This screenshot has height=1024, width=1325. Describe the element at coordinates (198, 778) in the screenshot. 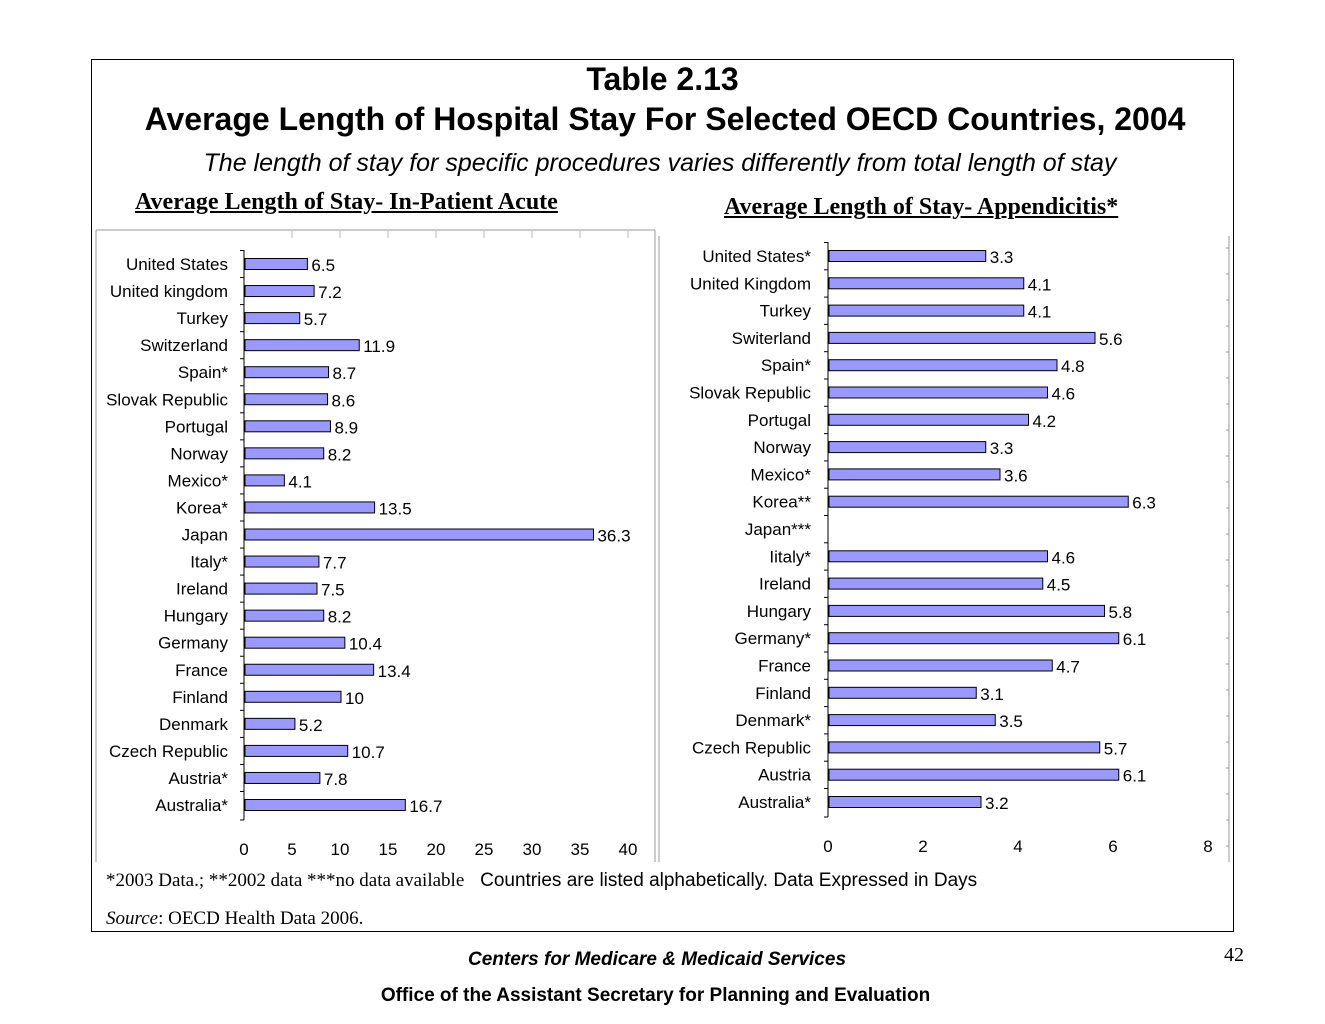

I see `left-category-label: Austria*` at that location.